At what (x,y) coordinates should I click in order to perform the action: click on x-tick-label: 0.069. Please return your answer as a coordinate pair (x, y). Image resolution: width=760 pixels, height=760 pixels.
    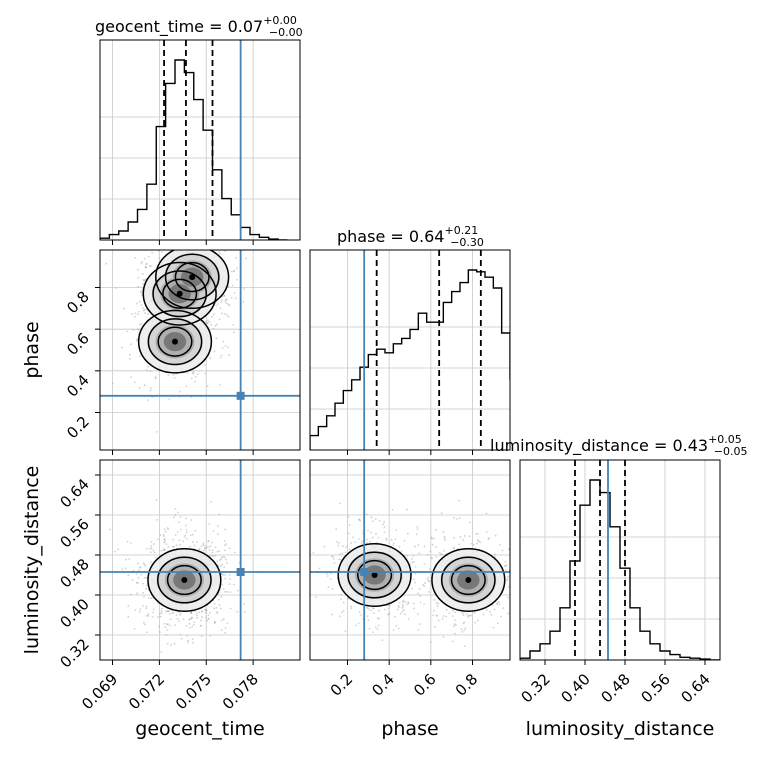
    Looking at the image, I should click on (99, 691).